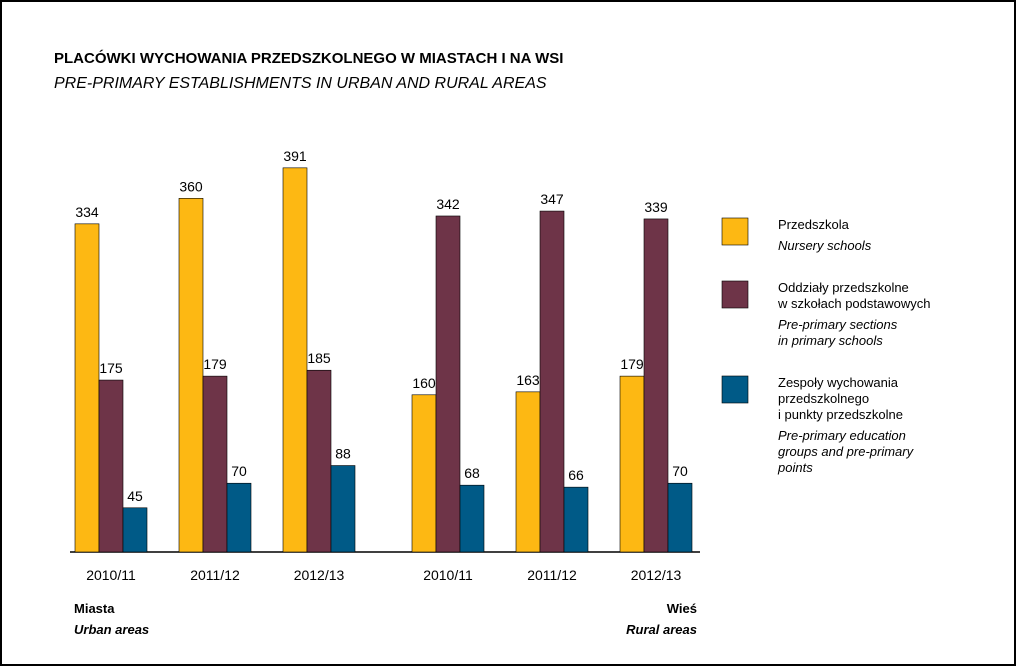  What do you see at coordinates (111, 629) in the screenshot?
I see `group-label-en: Urban areas` at bounding box center [111, 629].